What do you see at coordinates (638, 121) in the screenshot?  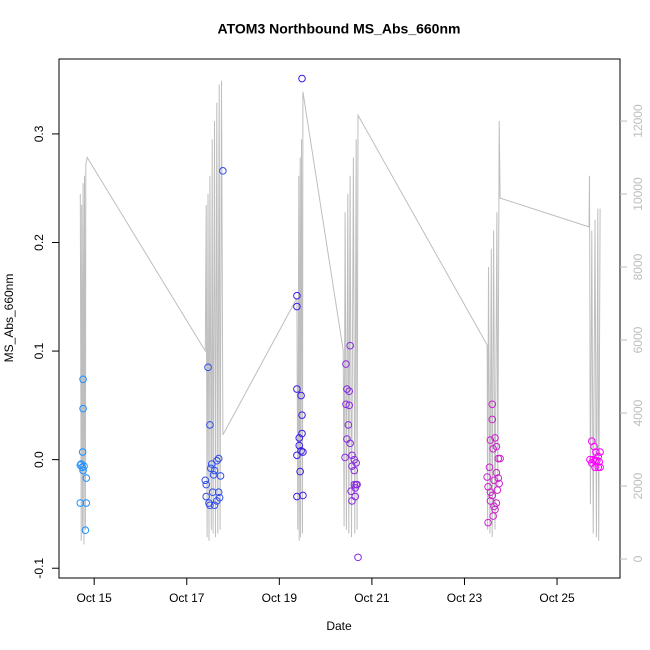 I see `y2-tick-label: 12000` at bounding box center [638, 121].